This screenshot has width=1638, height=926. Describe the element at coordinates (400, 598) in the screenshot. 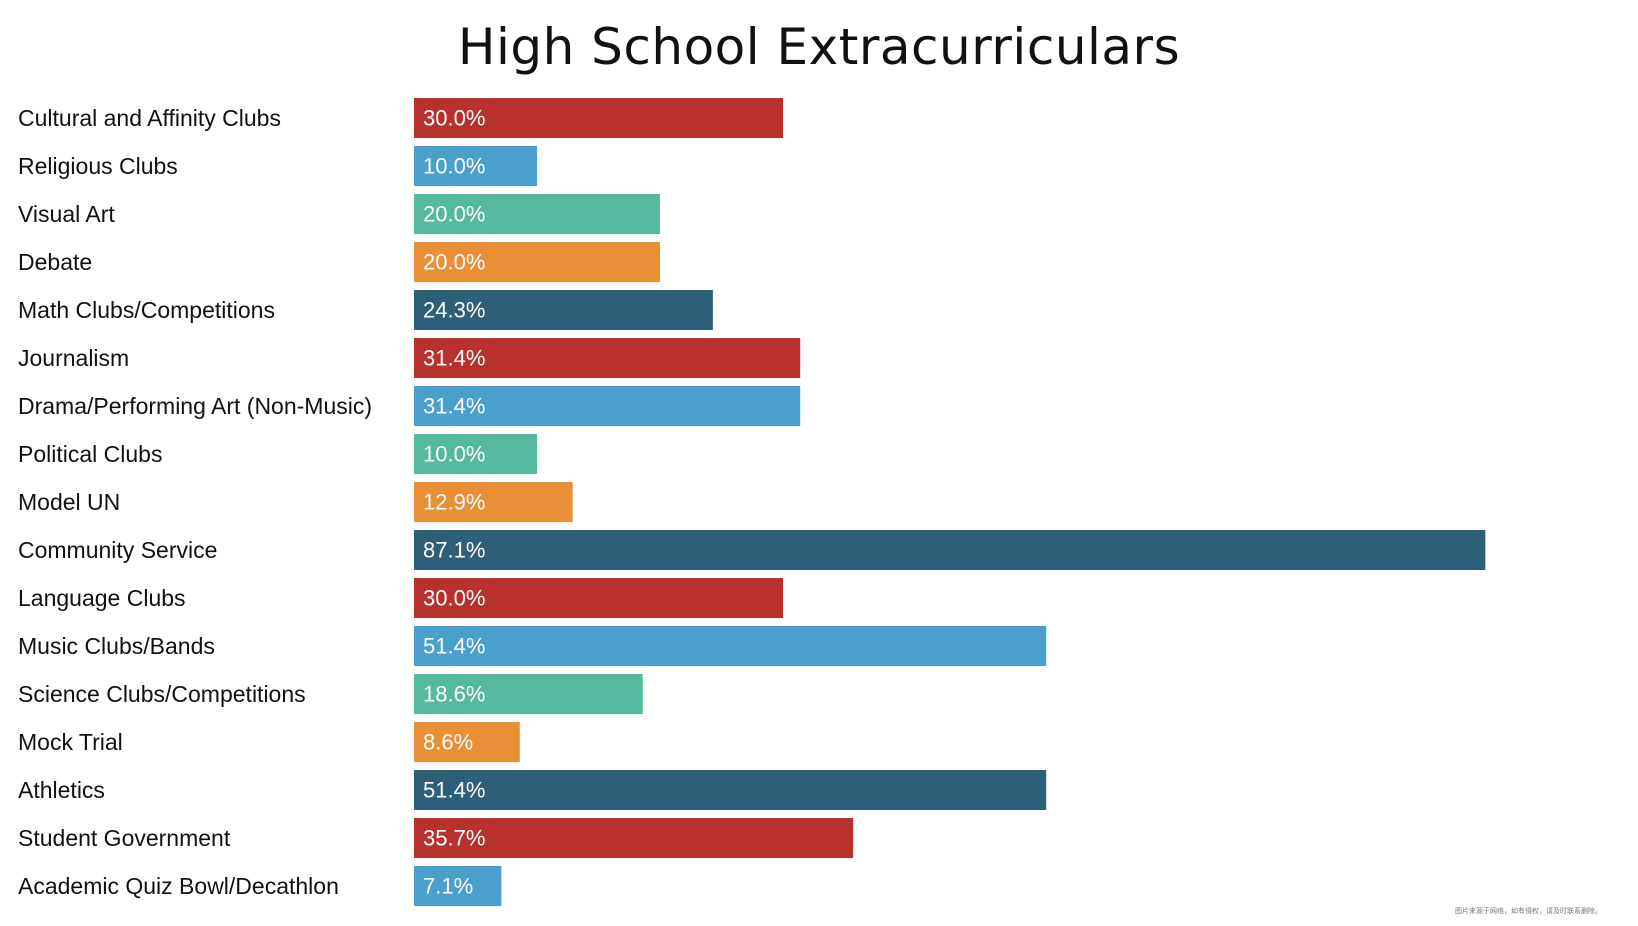

I see `bar-row: Language Clubs 30.0%` at that location.